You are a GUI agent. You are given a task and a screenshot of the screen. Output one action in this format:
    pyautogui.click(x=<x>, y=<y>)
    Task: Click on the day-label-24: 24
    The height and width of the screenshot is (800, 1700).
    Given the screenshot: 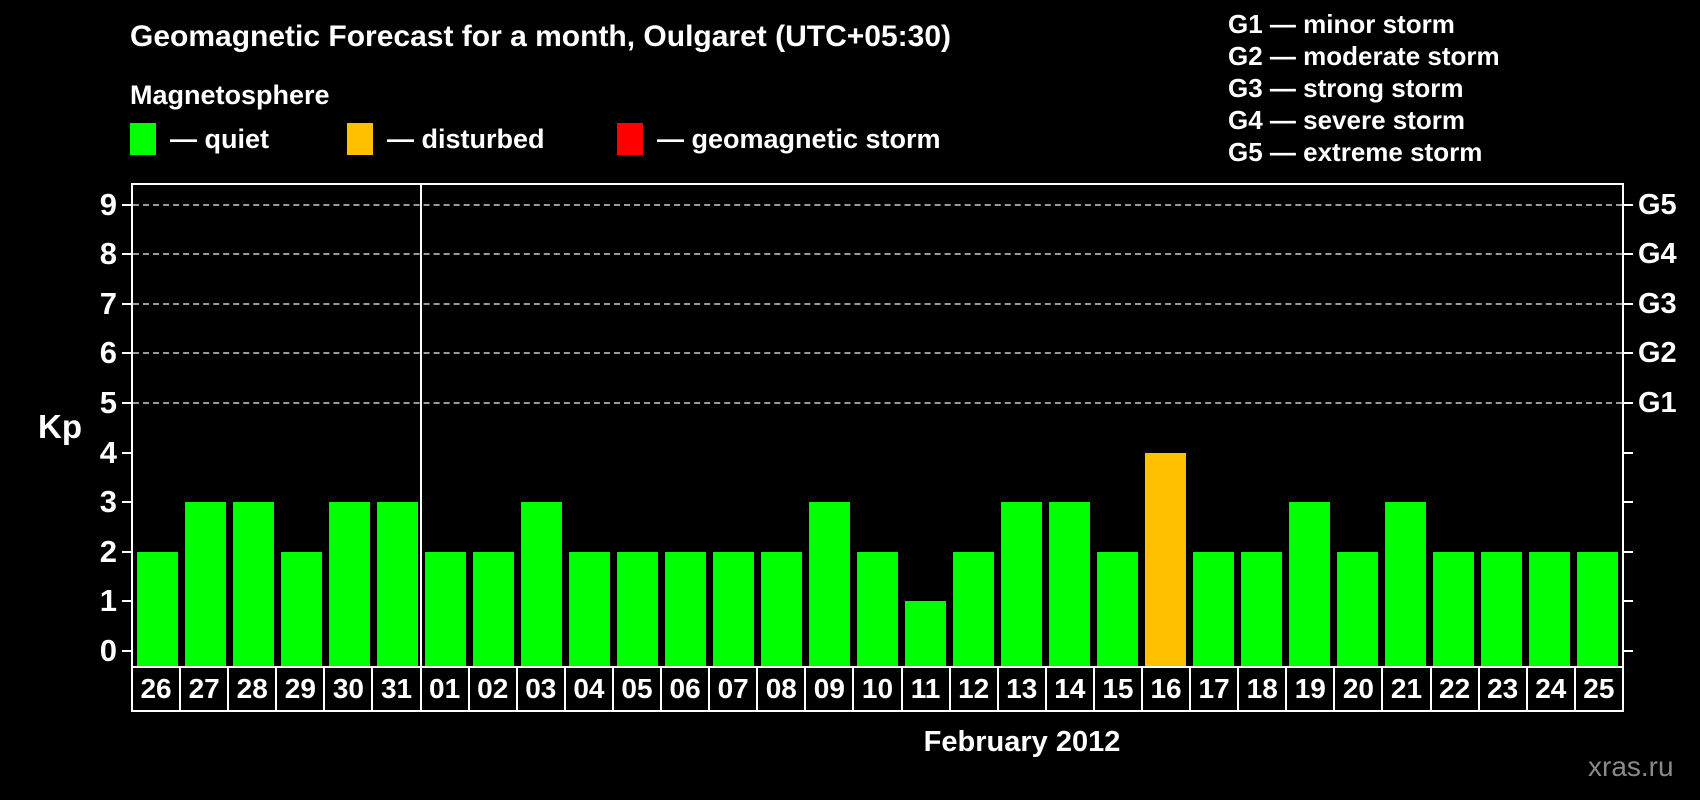 What is the action you would take?
    pyautogui.click(x=1550, y=689)
    